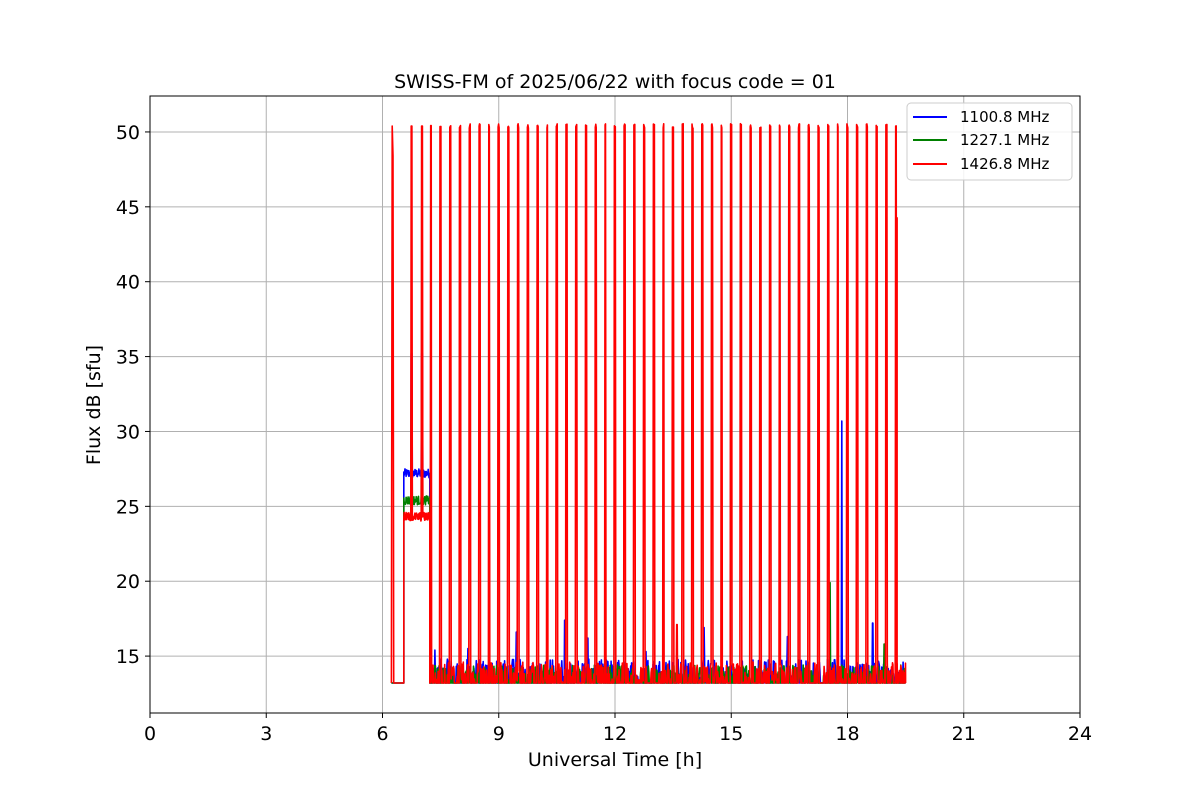  I want to click on y-axis-label: Flux dB [sfu], so click(94, 405).